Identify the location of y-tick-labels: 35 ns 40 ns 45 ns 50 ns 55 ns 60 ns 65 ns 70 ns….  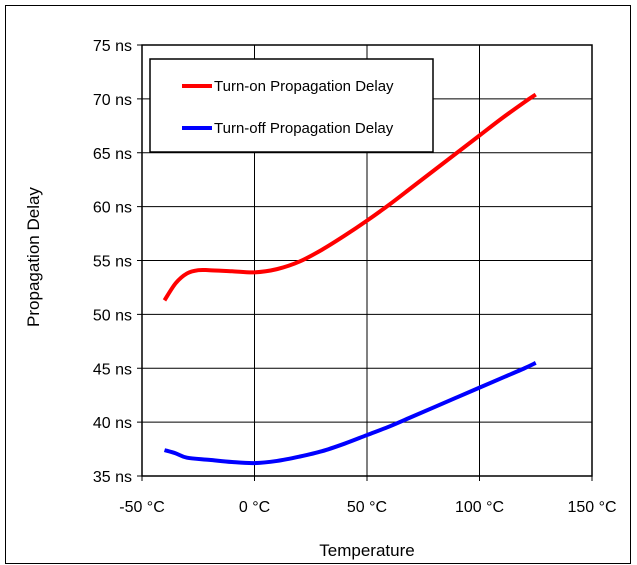
(112, 262).